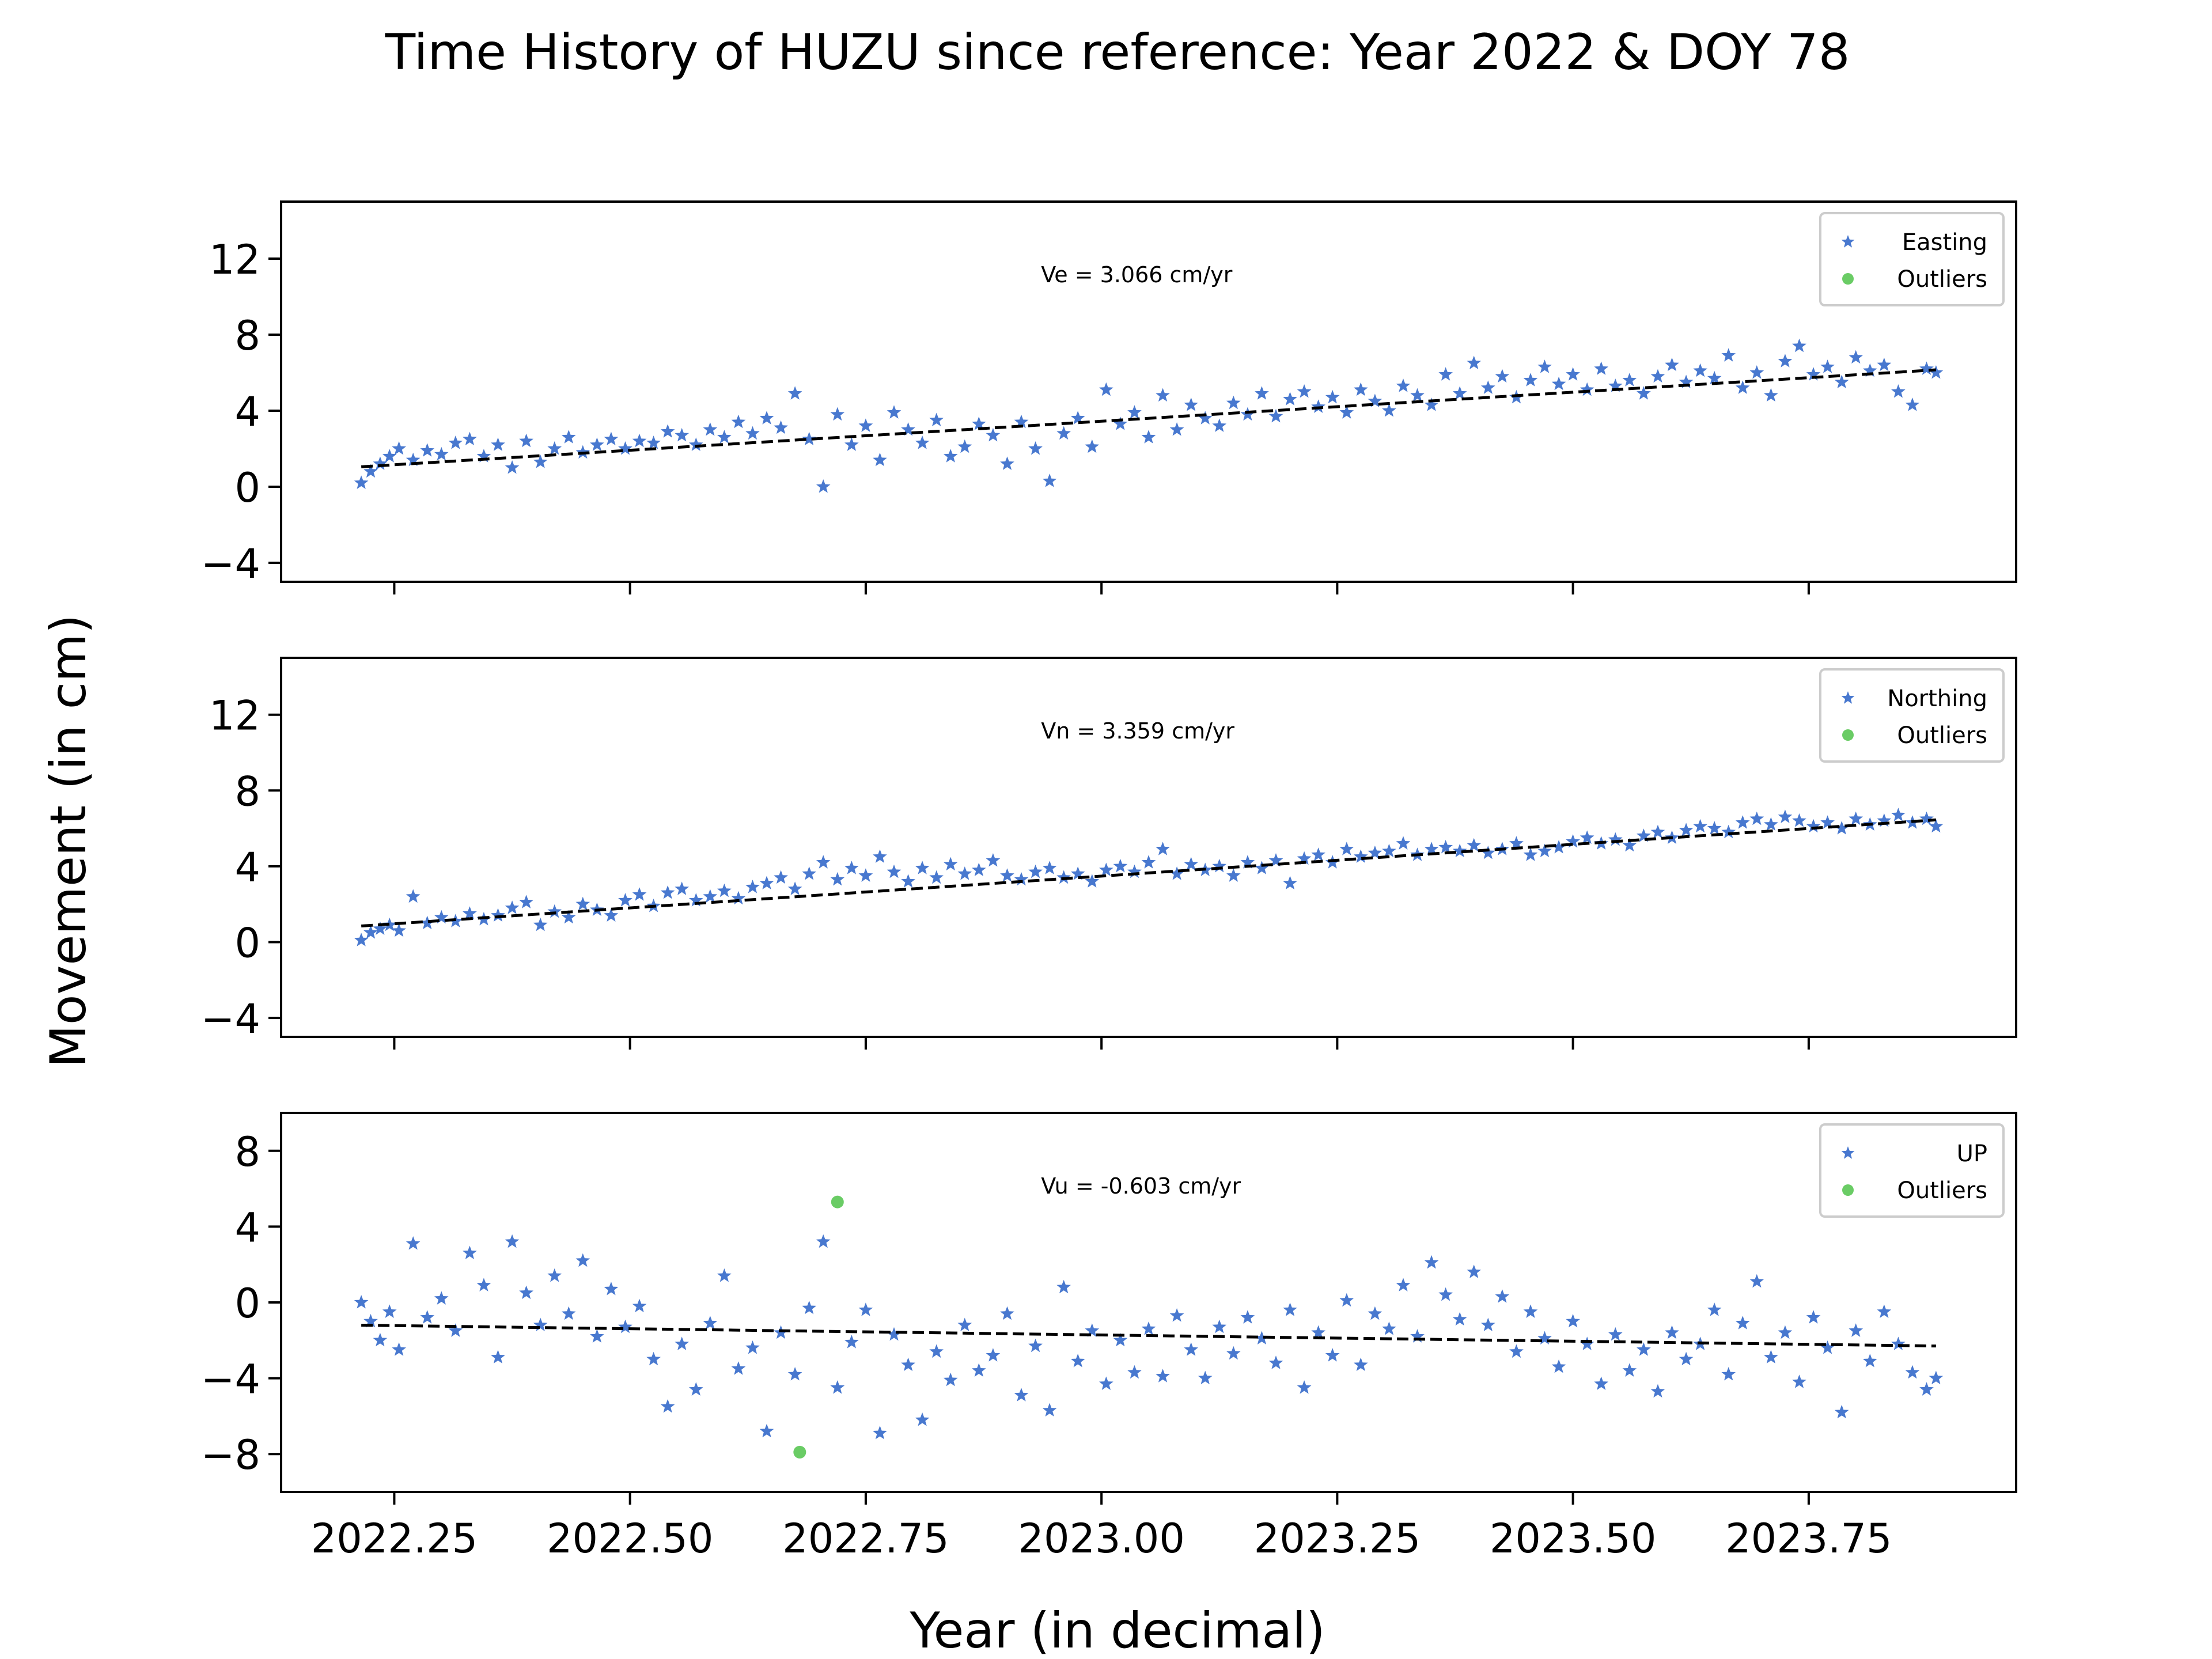 The height and width of the screenshot is (1659, 2212). What do you see at coordinates (1912, 1170) in the screenshot?
I see `legend` at bounding box center [1912, 1170].